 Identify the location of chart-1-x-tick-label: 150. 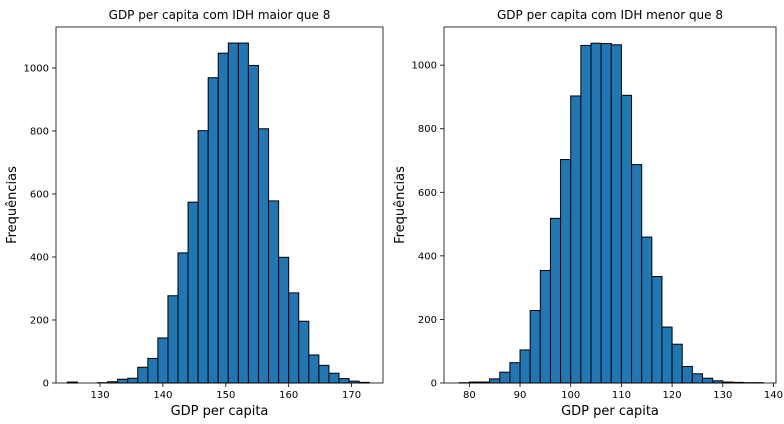
(225, 395).